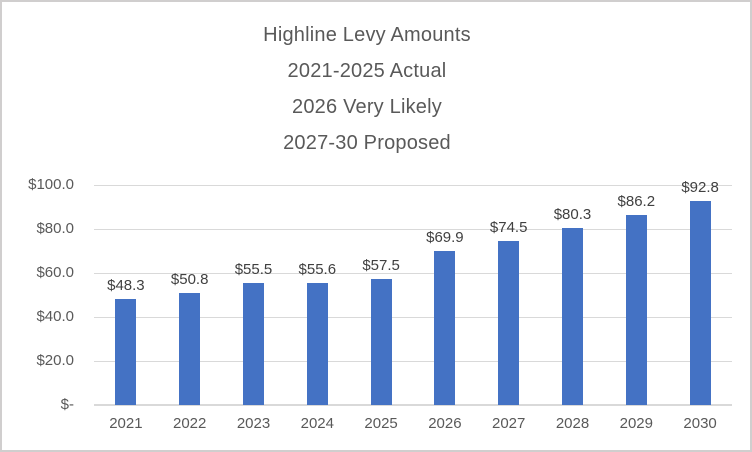  Describe the element at coordinates (317, 423) in the screenshot. I see `x-axis-tick-label: 2024` at that location.